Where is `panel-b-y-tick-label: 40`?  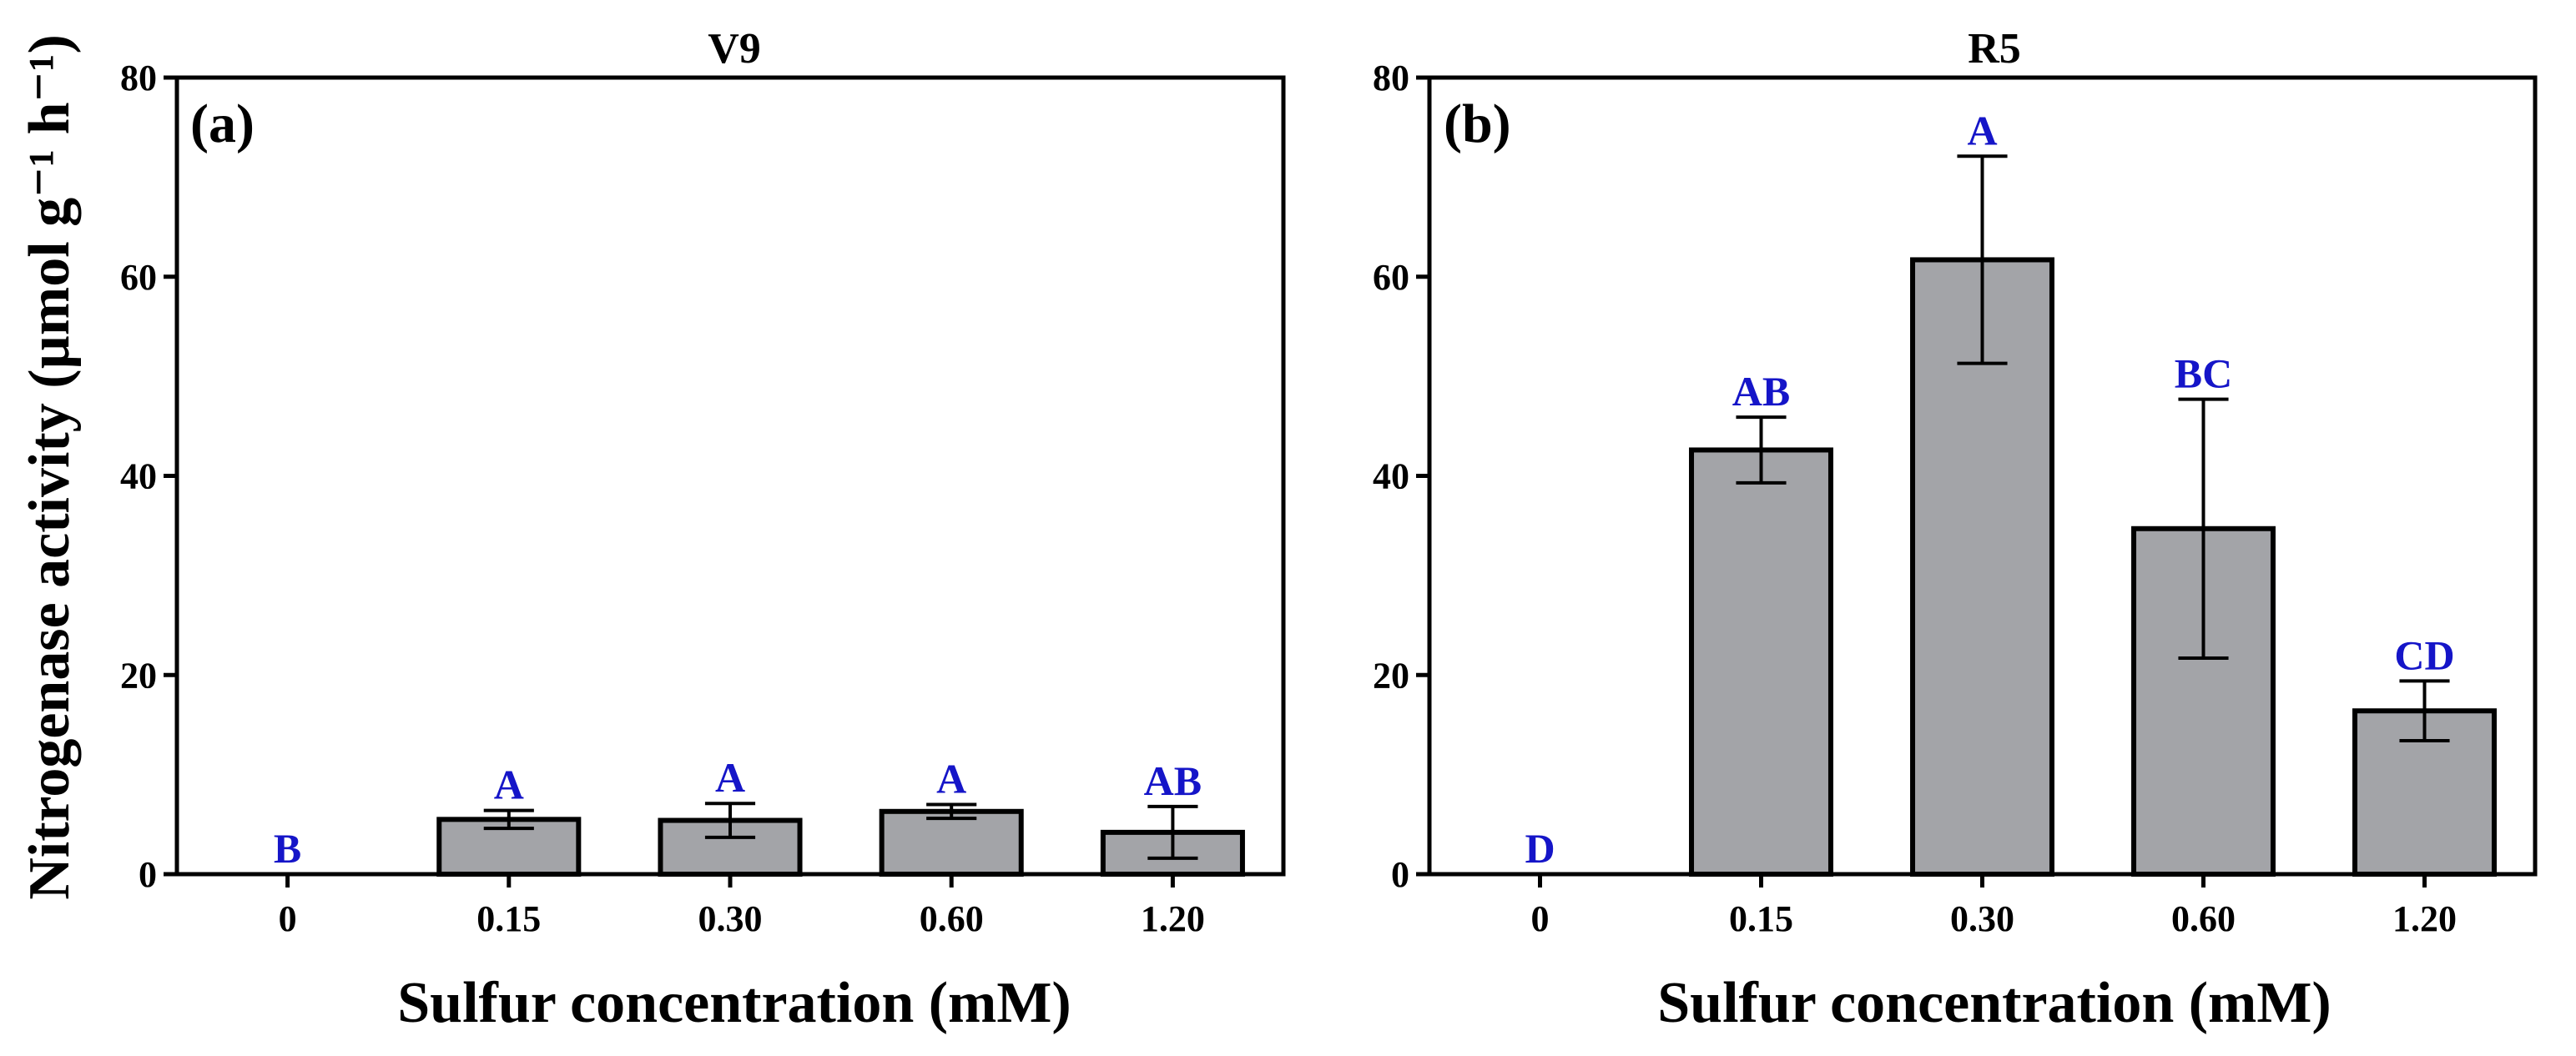 panel-b-y-tick-label: 40 is located at coordinates (1391, 476).